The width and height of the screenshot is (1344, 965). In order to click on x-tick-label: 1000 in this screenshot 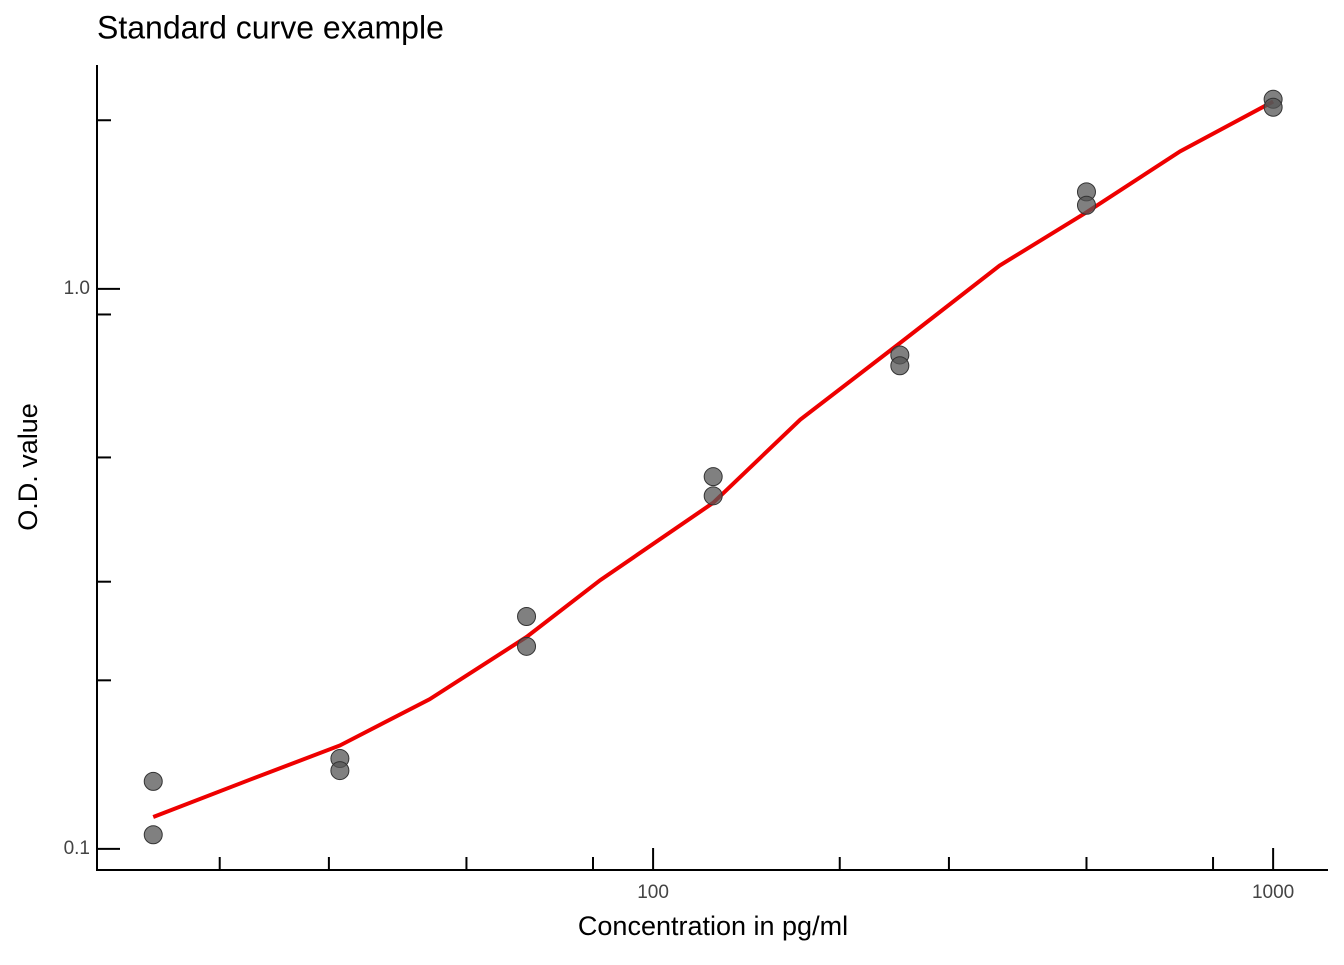, I will do `click(1273, 892)`.